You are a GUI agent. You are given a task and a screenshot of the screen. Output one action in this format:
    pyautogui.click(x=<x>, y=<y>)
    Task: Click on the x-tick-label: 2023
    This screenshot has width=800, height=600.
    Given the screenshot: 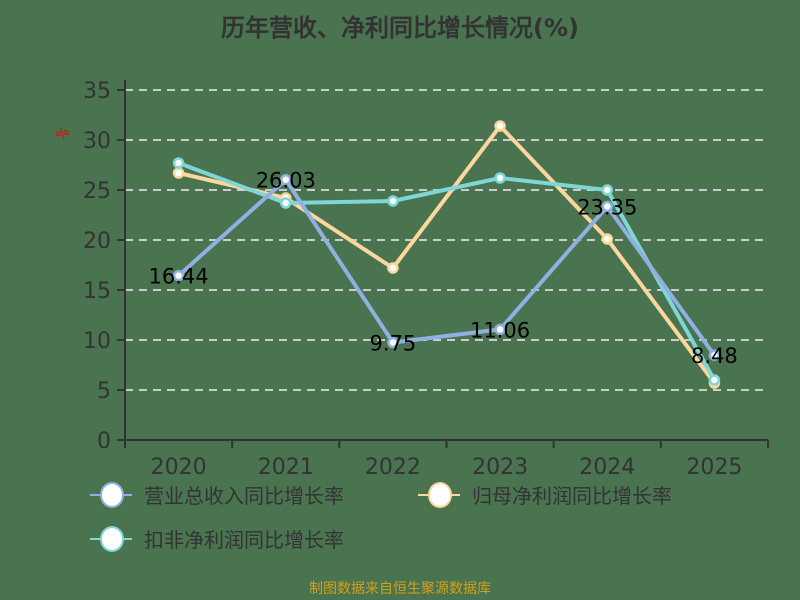 What is the action you would take?
    pyautogui.click(x=500, y=467)
    